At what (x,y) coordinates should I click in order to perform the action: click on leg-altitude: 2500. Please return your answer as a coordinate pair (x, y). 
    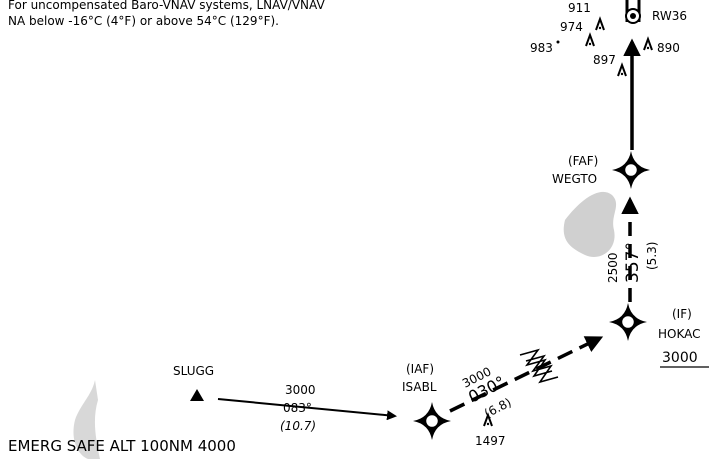
    Looking at the image, I should click on (613, 267).